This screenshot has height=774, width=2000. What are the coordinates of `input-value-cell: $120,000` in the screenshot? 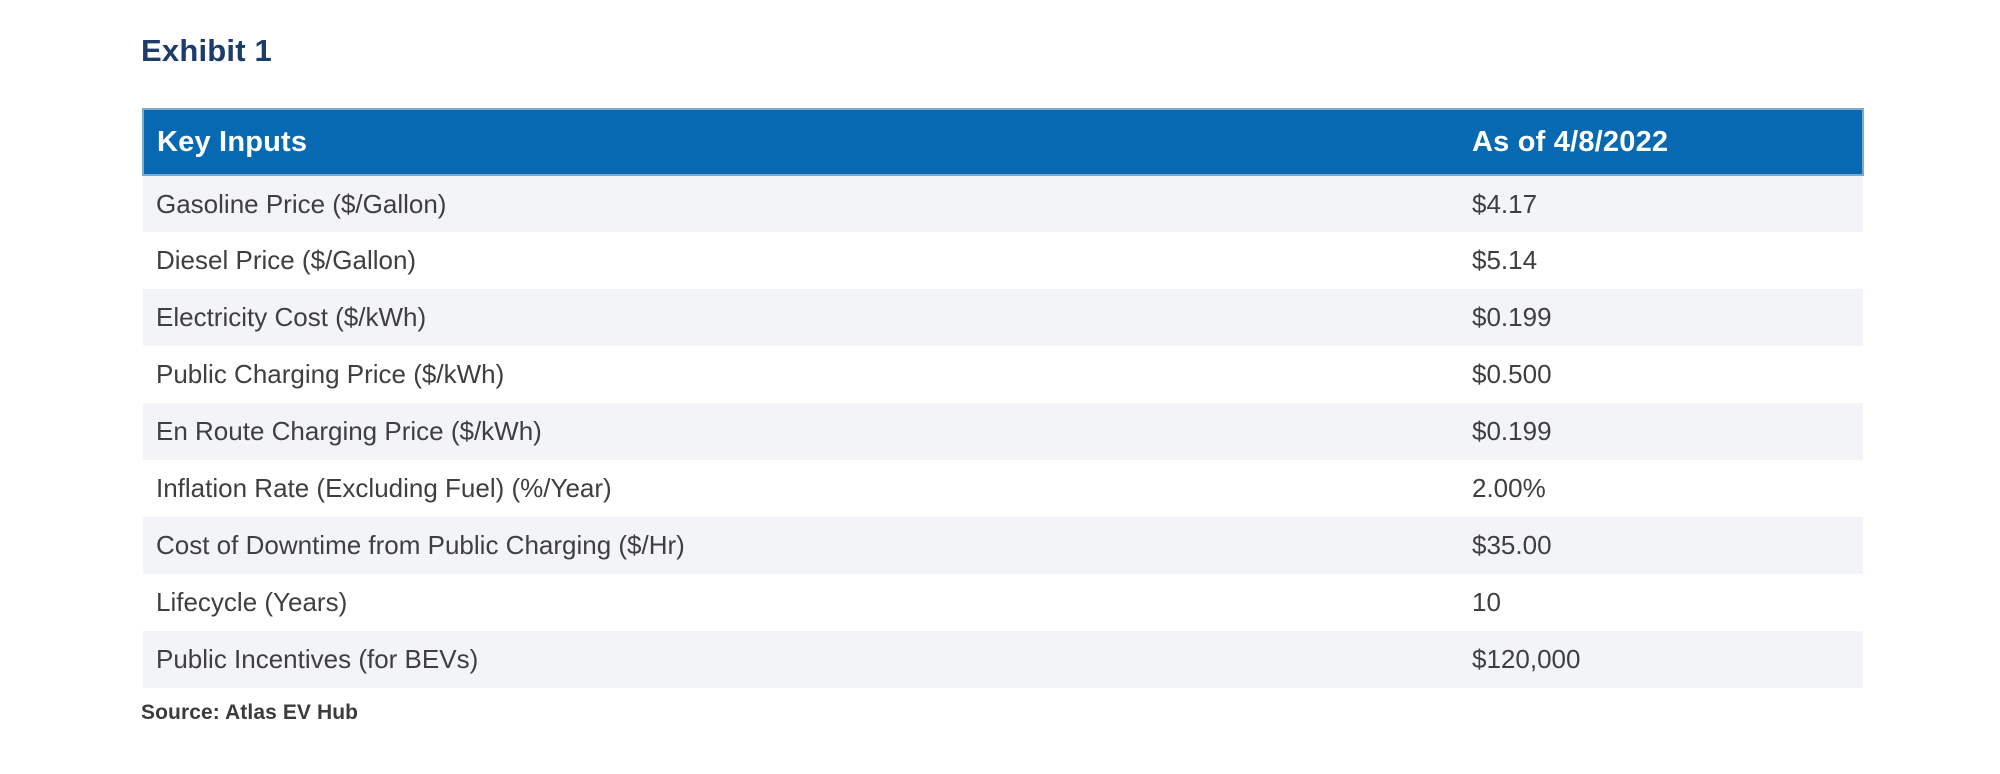 It's located at (1661, 659).